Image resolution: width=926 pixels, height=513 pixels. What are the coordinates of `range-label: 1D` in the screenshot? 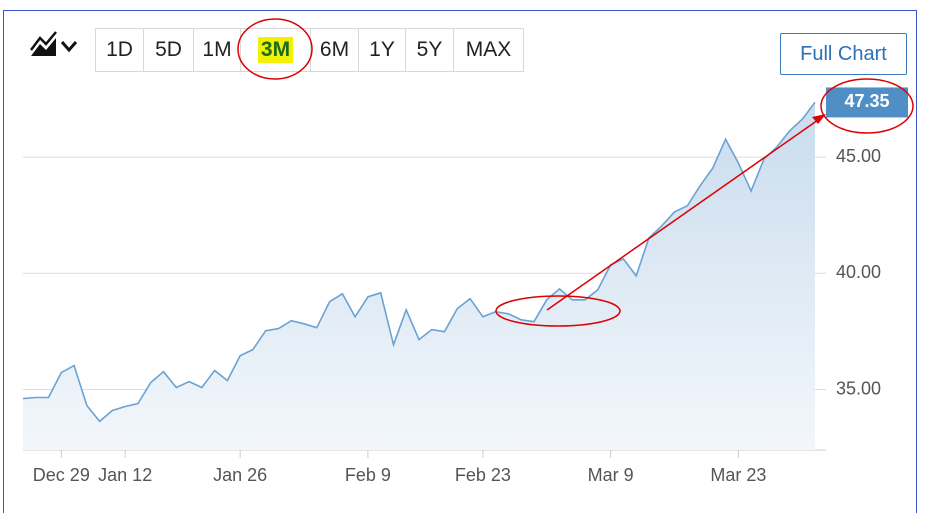 It's located at (119, 49).